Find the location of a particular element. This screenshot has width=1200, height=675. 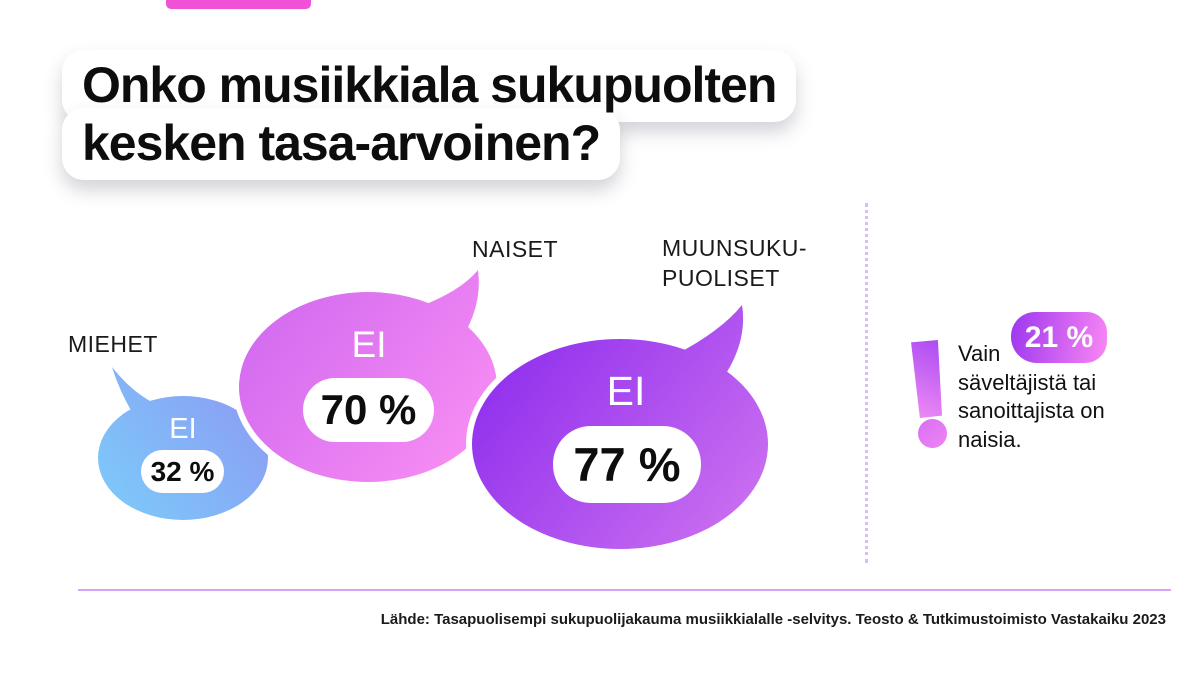

label-muunsukupuoliset-line2: PUOLISET is located at coordinates (721, 278).